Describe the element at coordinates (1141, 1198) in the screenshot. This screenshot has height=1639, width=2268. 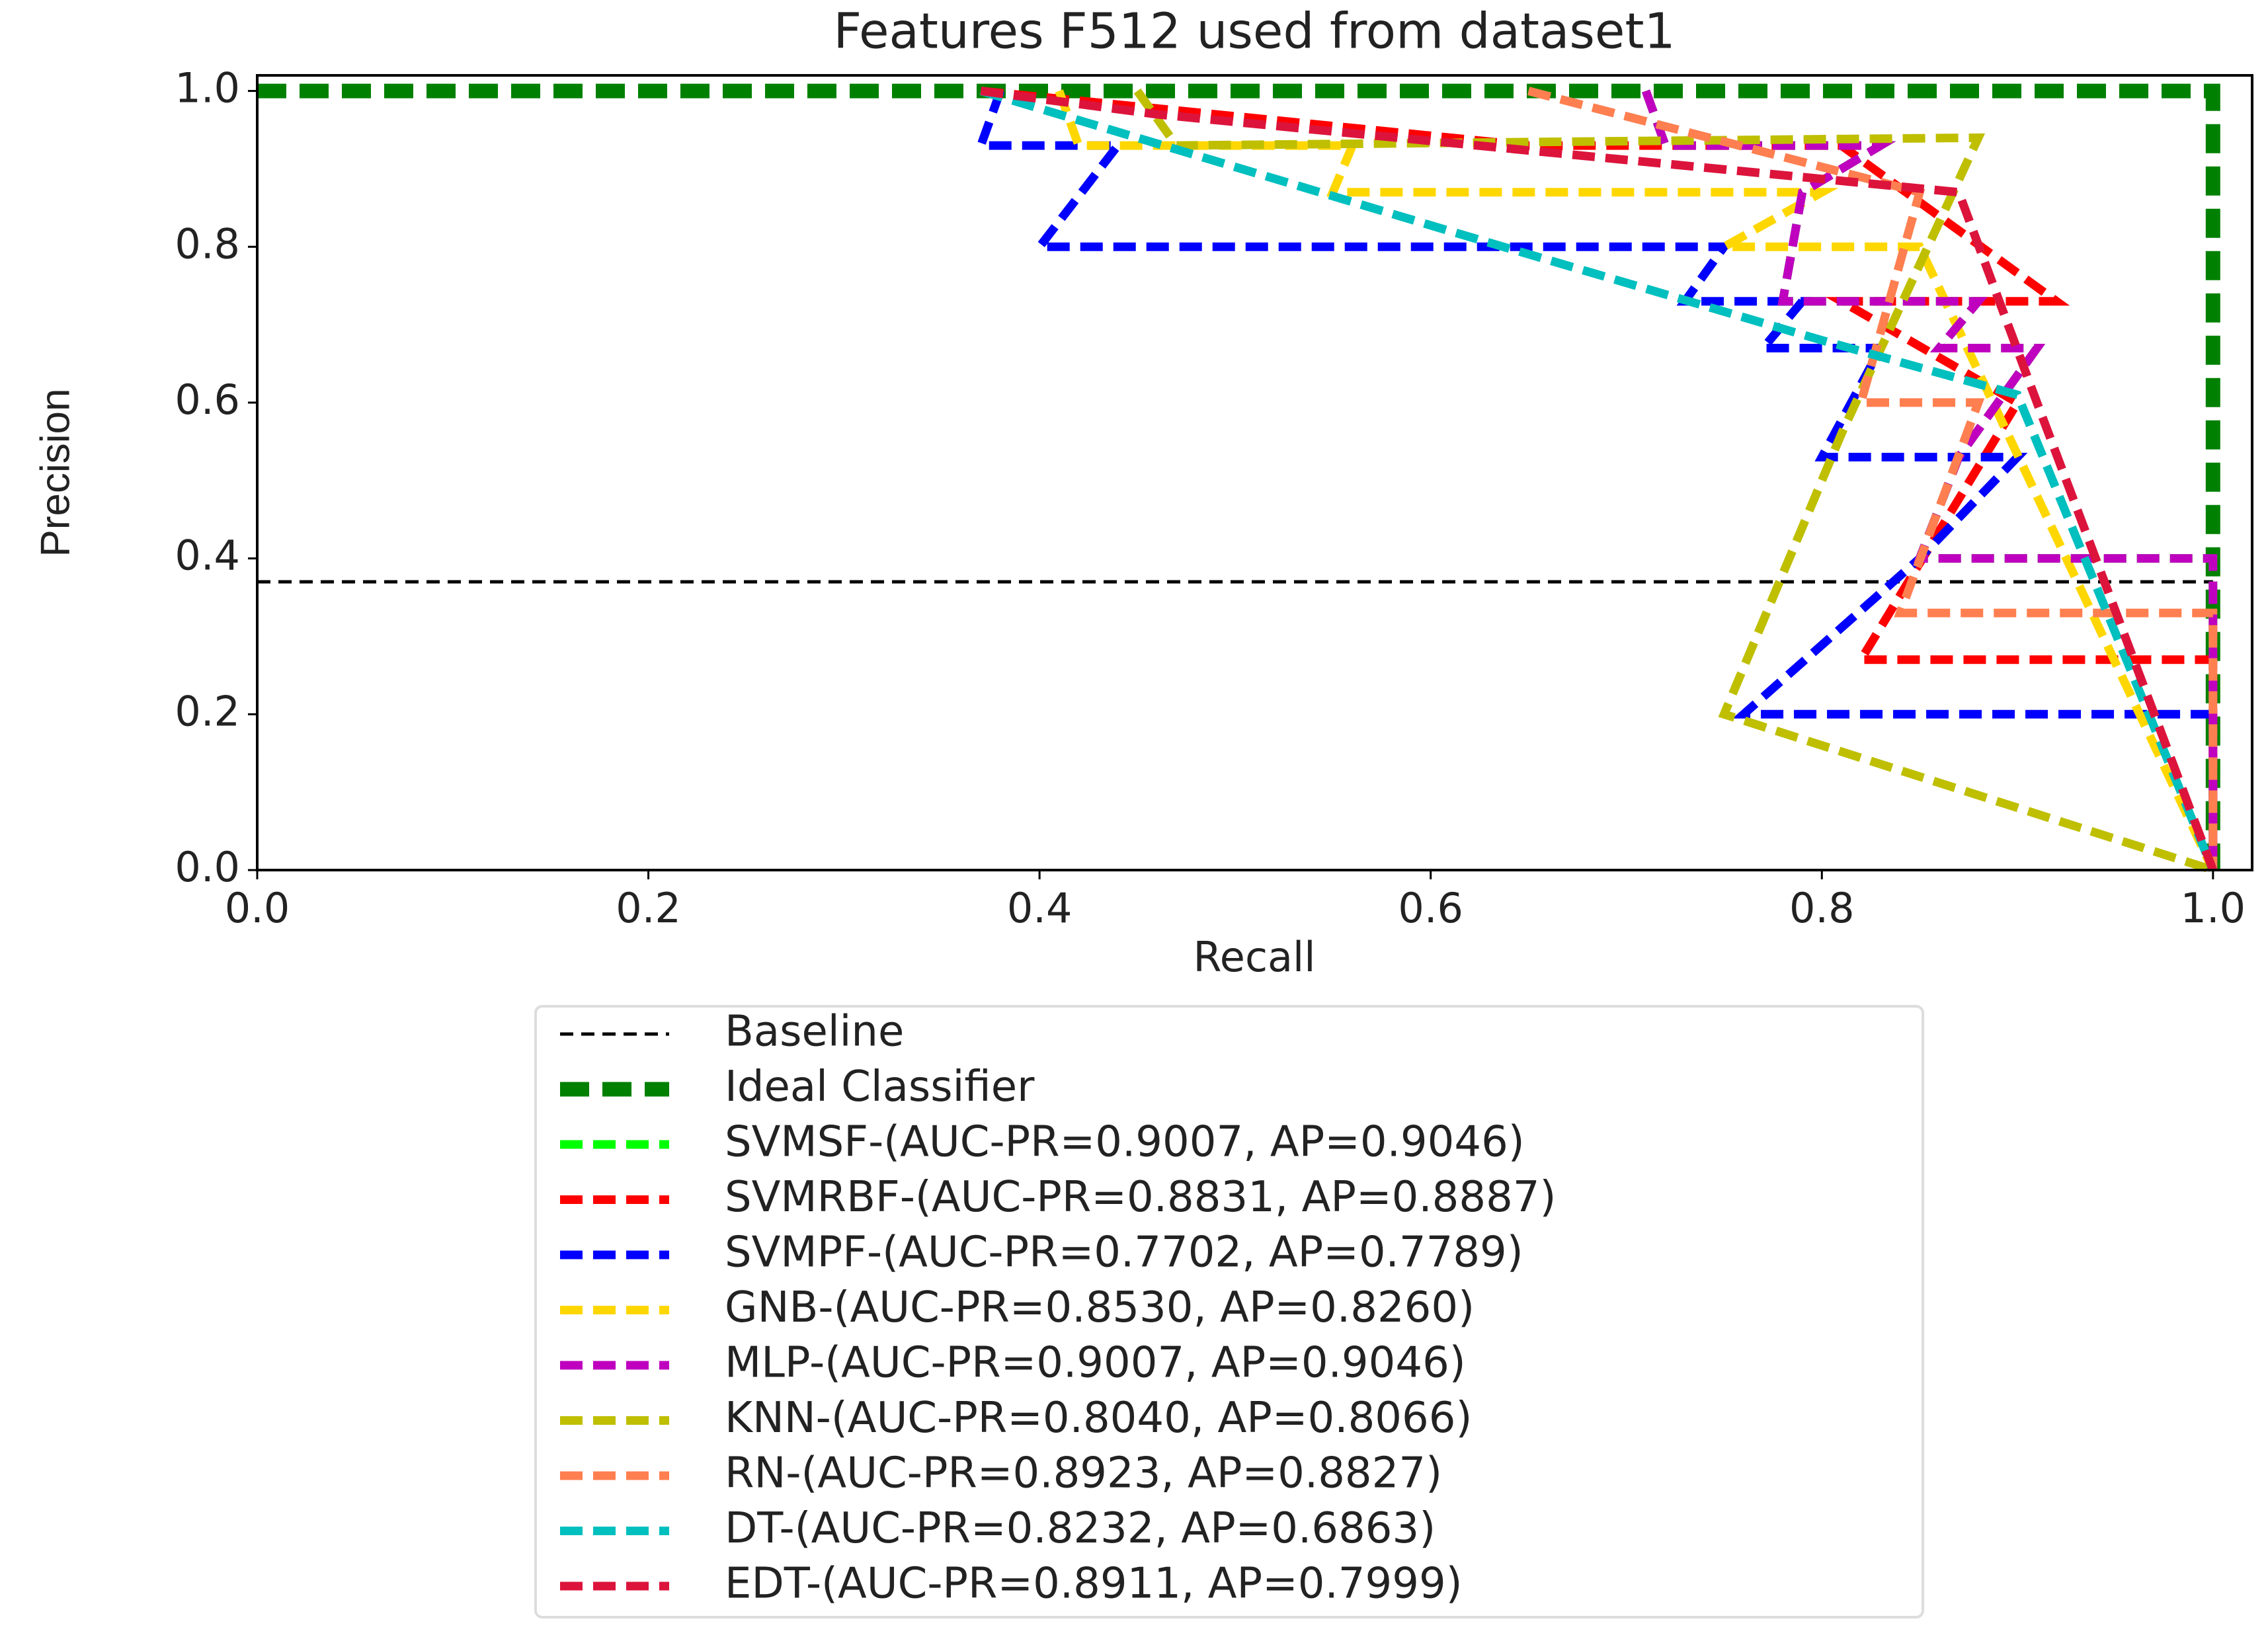
I see `legend-label: SVMRBF-(AUC-PR=0.8831, AP=0.8887)` at that location.